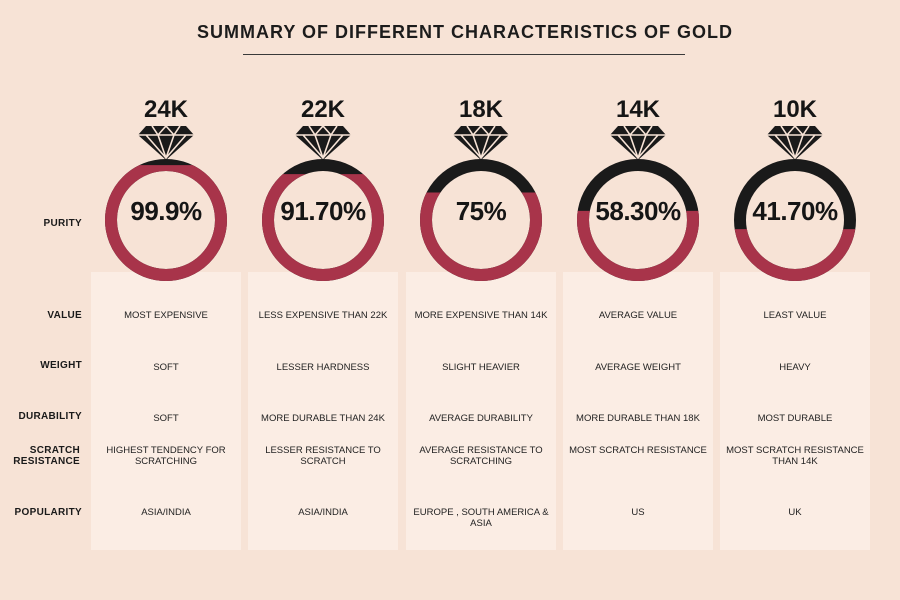 This screenshot has height=600, width=900. What do you see at coordinates (323, 211) in the screenshot?
I see `purity-value: 91.70%` at bounding box center [323, 211].